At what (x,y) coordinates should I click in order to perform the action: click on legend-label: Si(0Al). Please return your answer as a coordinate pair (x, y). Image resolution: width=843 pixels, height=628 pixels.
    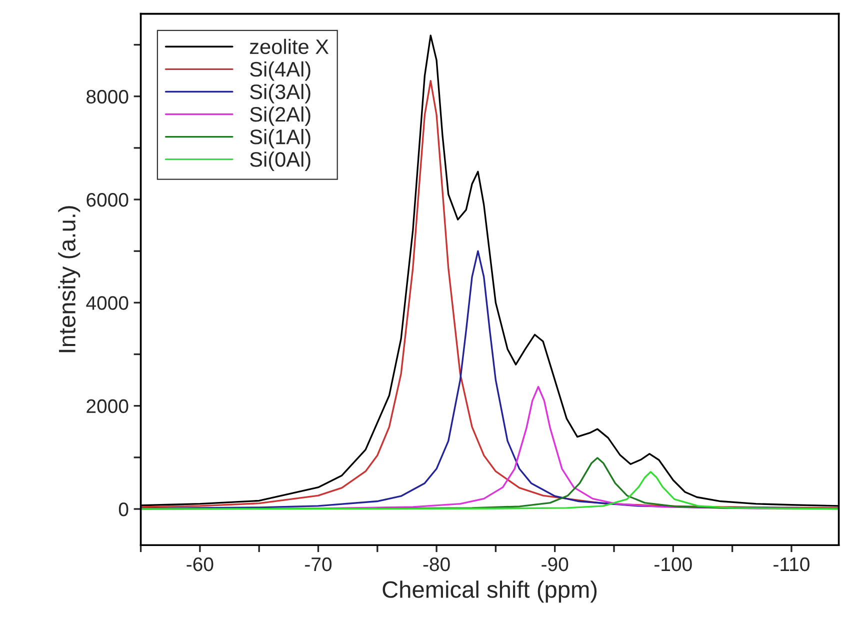
    Looking at the image, I should click on (280, 161).